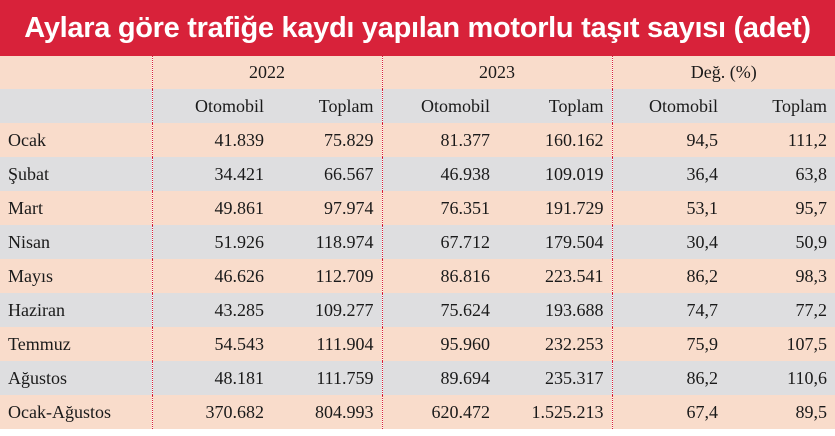 Image resolution: width=835 pixels, height=436 pixels. Describe the element at coordinates (668, 310) in the screenshot. I see `table-cell: 74,7` at that location.